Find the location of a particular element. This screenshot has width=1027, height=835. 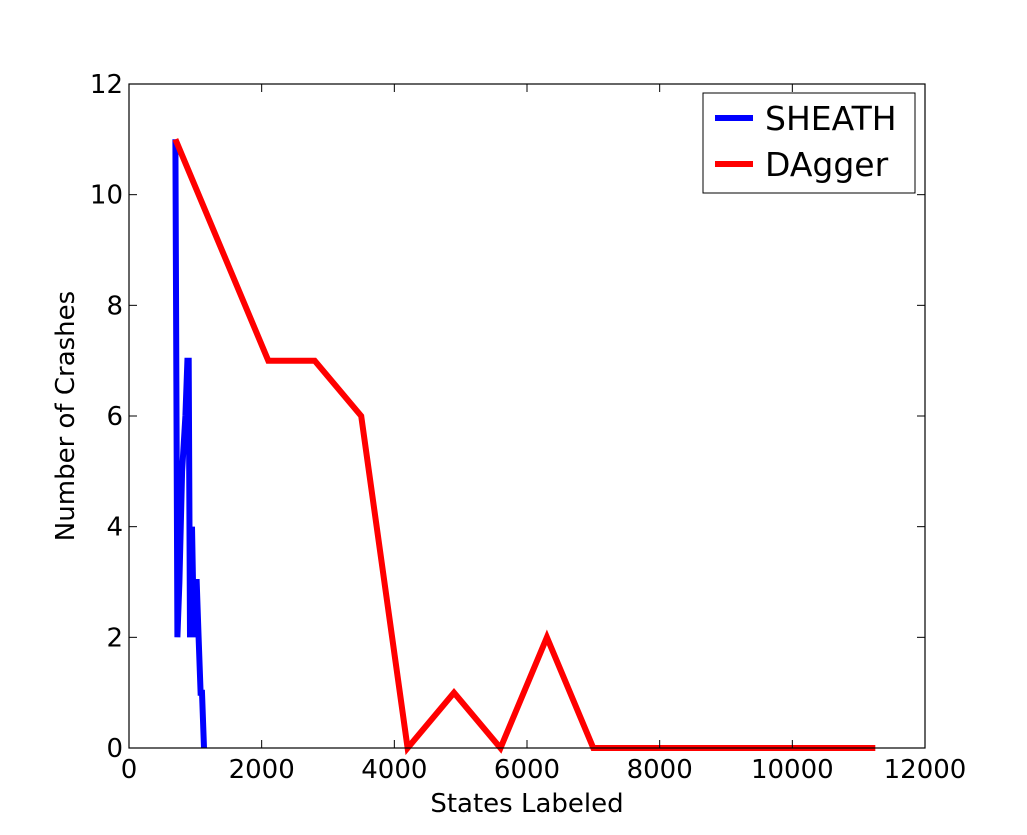

legend-label-dagger: DAgger is located at coordinates (827, 164).